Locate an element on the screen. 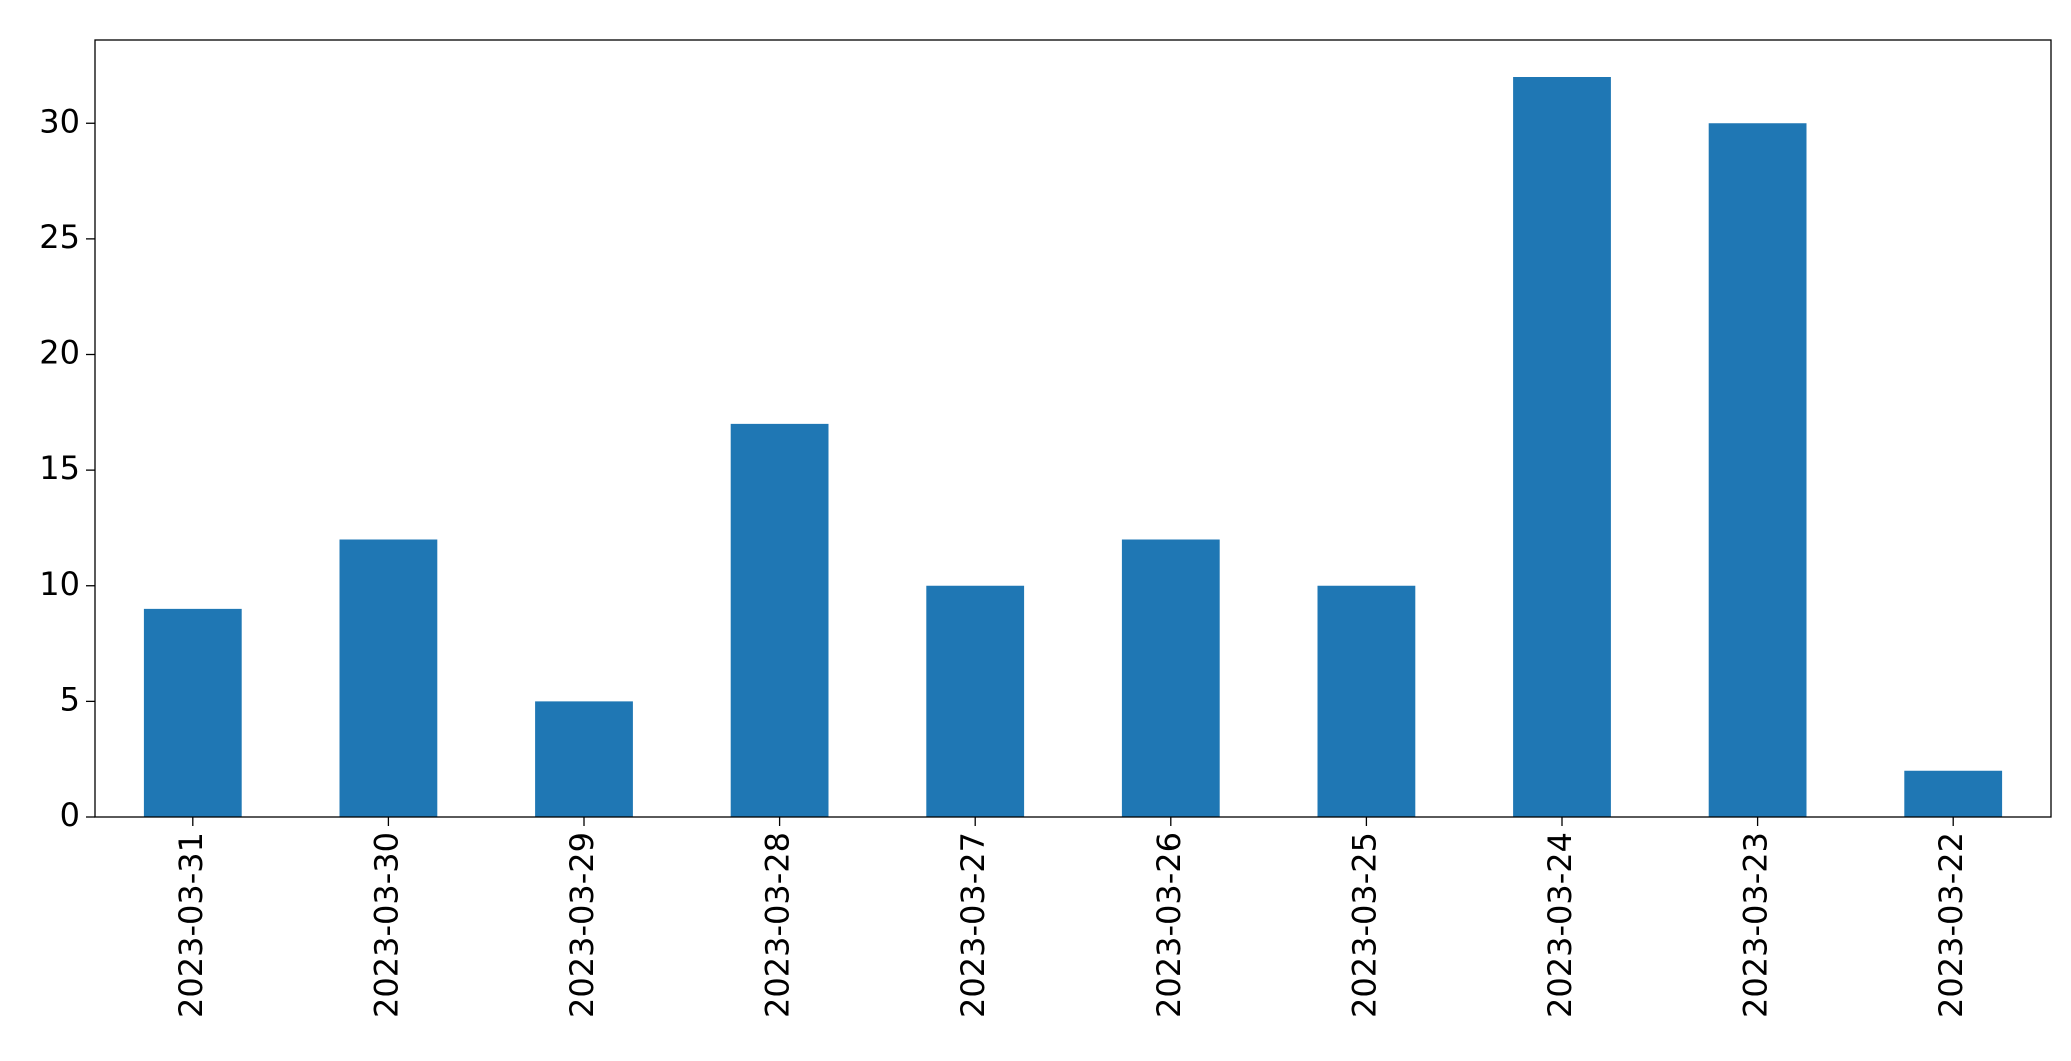 The height and width of the screenshot is (1061, 2071). x-tick-label: 2023-03-26 is located at coordinates (1169, 925).